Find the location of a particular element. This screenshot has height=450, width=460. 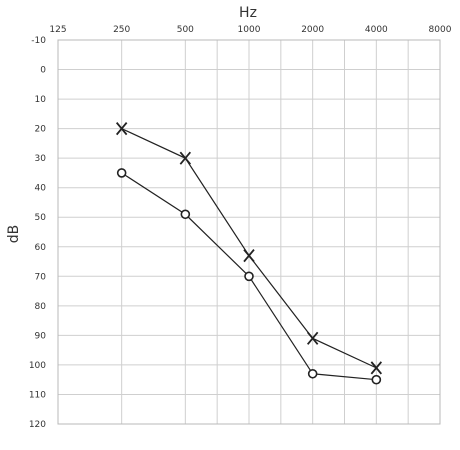

x-tick-label: 1000 is located at coordinates (249, 30).